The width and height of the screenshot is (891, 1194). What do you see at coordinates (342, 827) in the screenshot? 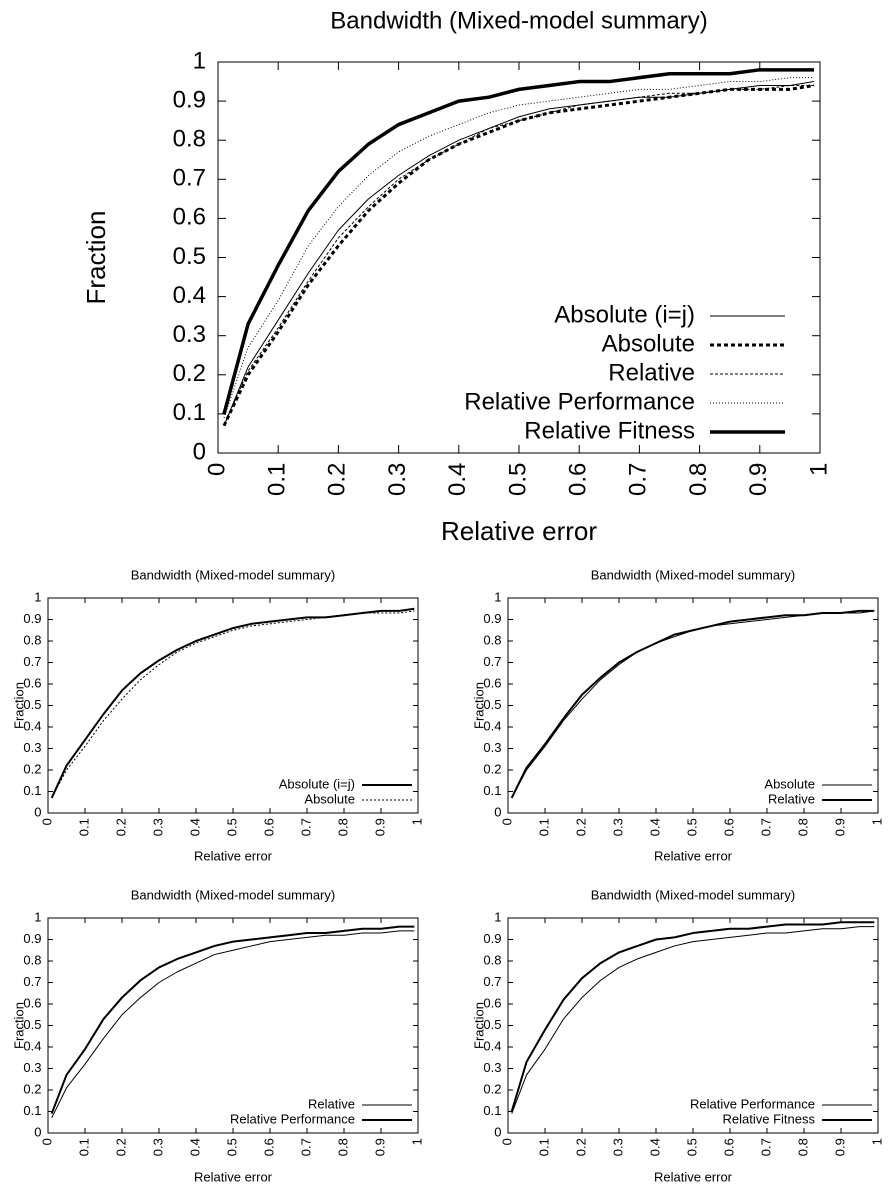
I see `x-tick-label: 0.8` at bounding box center [342, 827].